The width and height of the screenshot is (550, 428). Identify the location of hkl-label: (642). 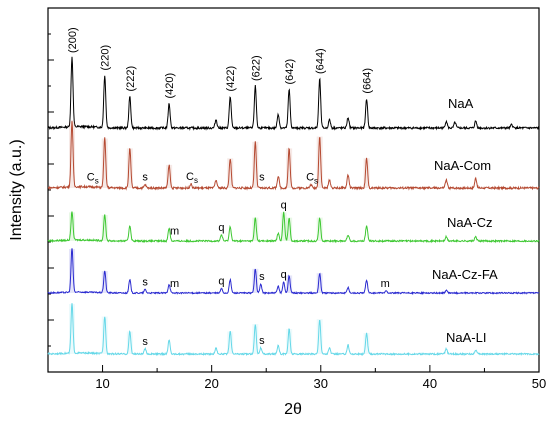
(290, 72).